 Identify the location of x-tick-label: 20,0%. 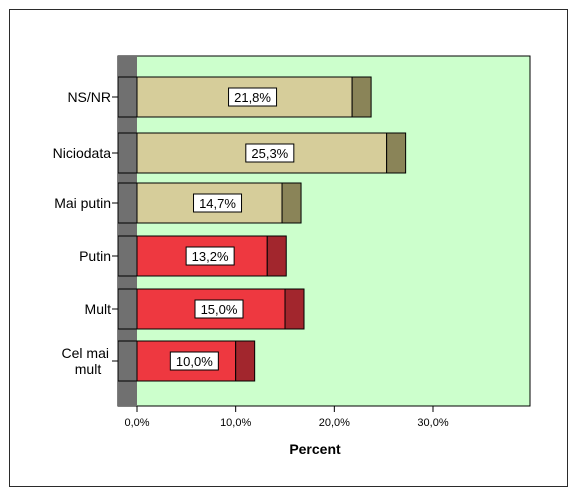
(334, 423).